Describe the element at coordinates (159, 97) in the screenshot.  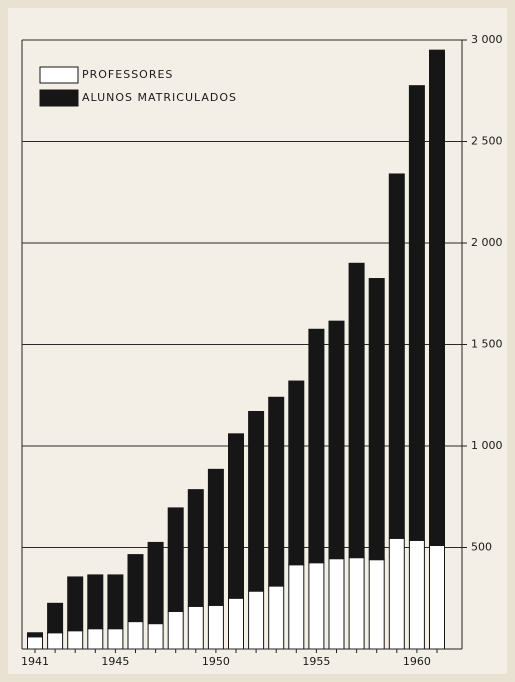
I see `legend-label: ALUNOS MATRICULADOS` at that location.